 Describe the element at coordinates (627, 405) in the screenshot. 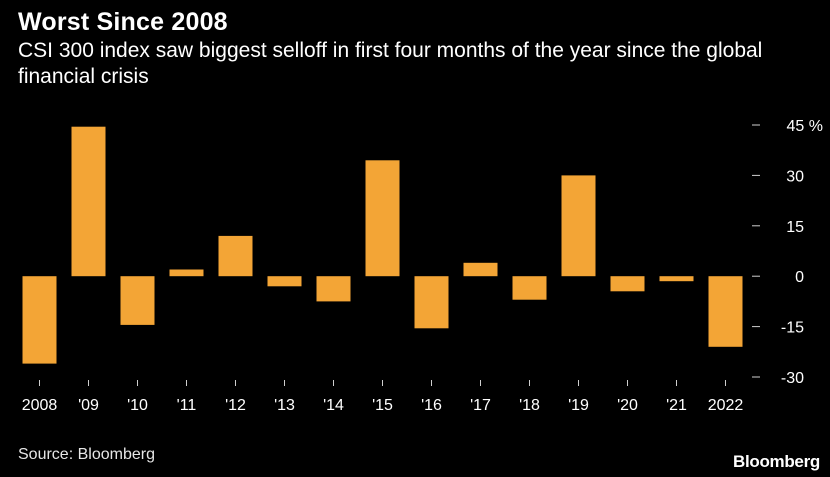

I see `x-tick-label: '20` at that location.